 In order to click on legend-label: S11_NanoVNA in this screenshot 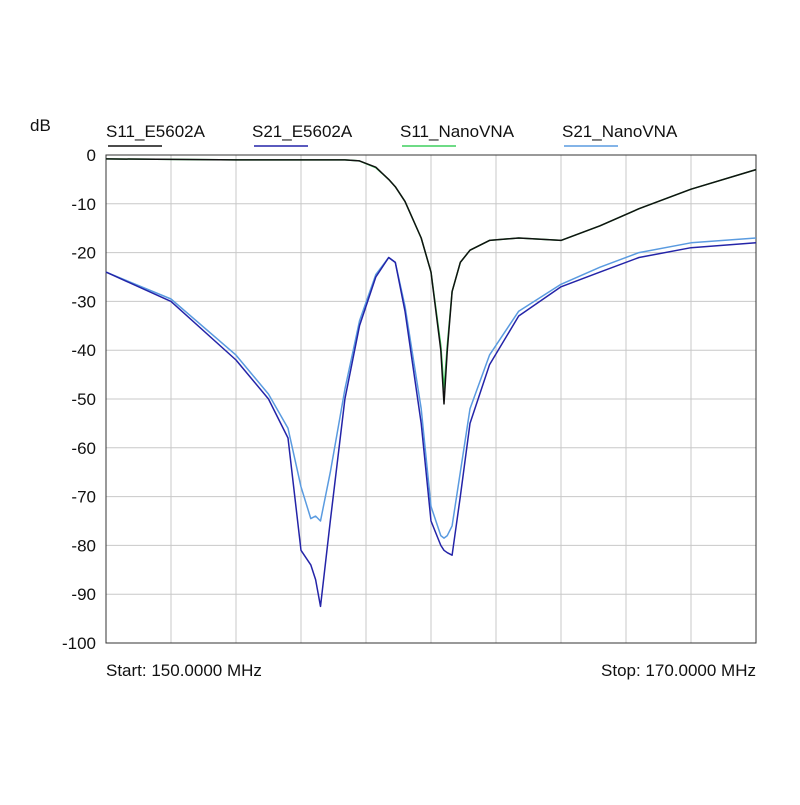, I will do `click(457, 131)`.